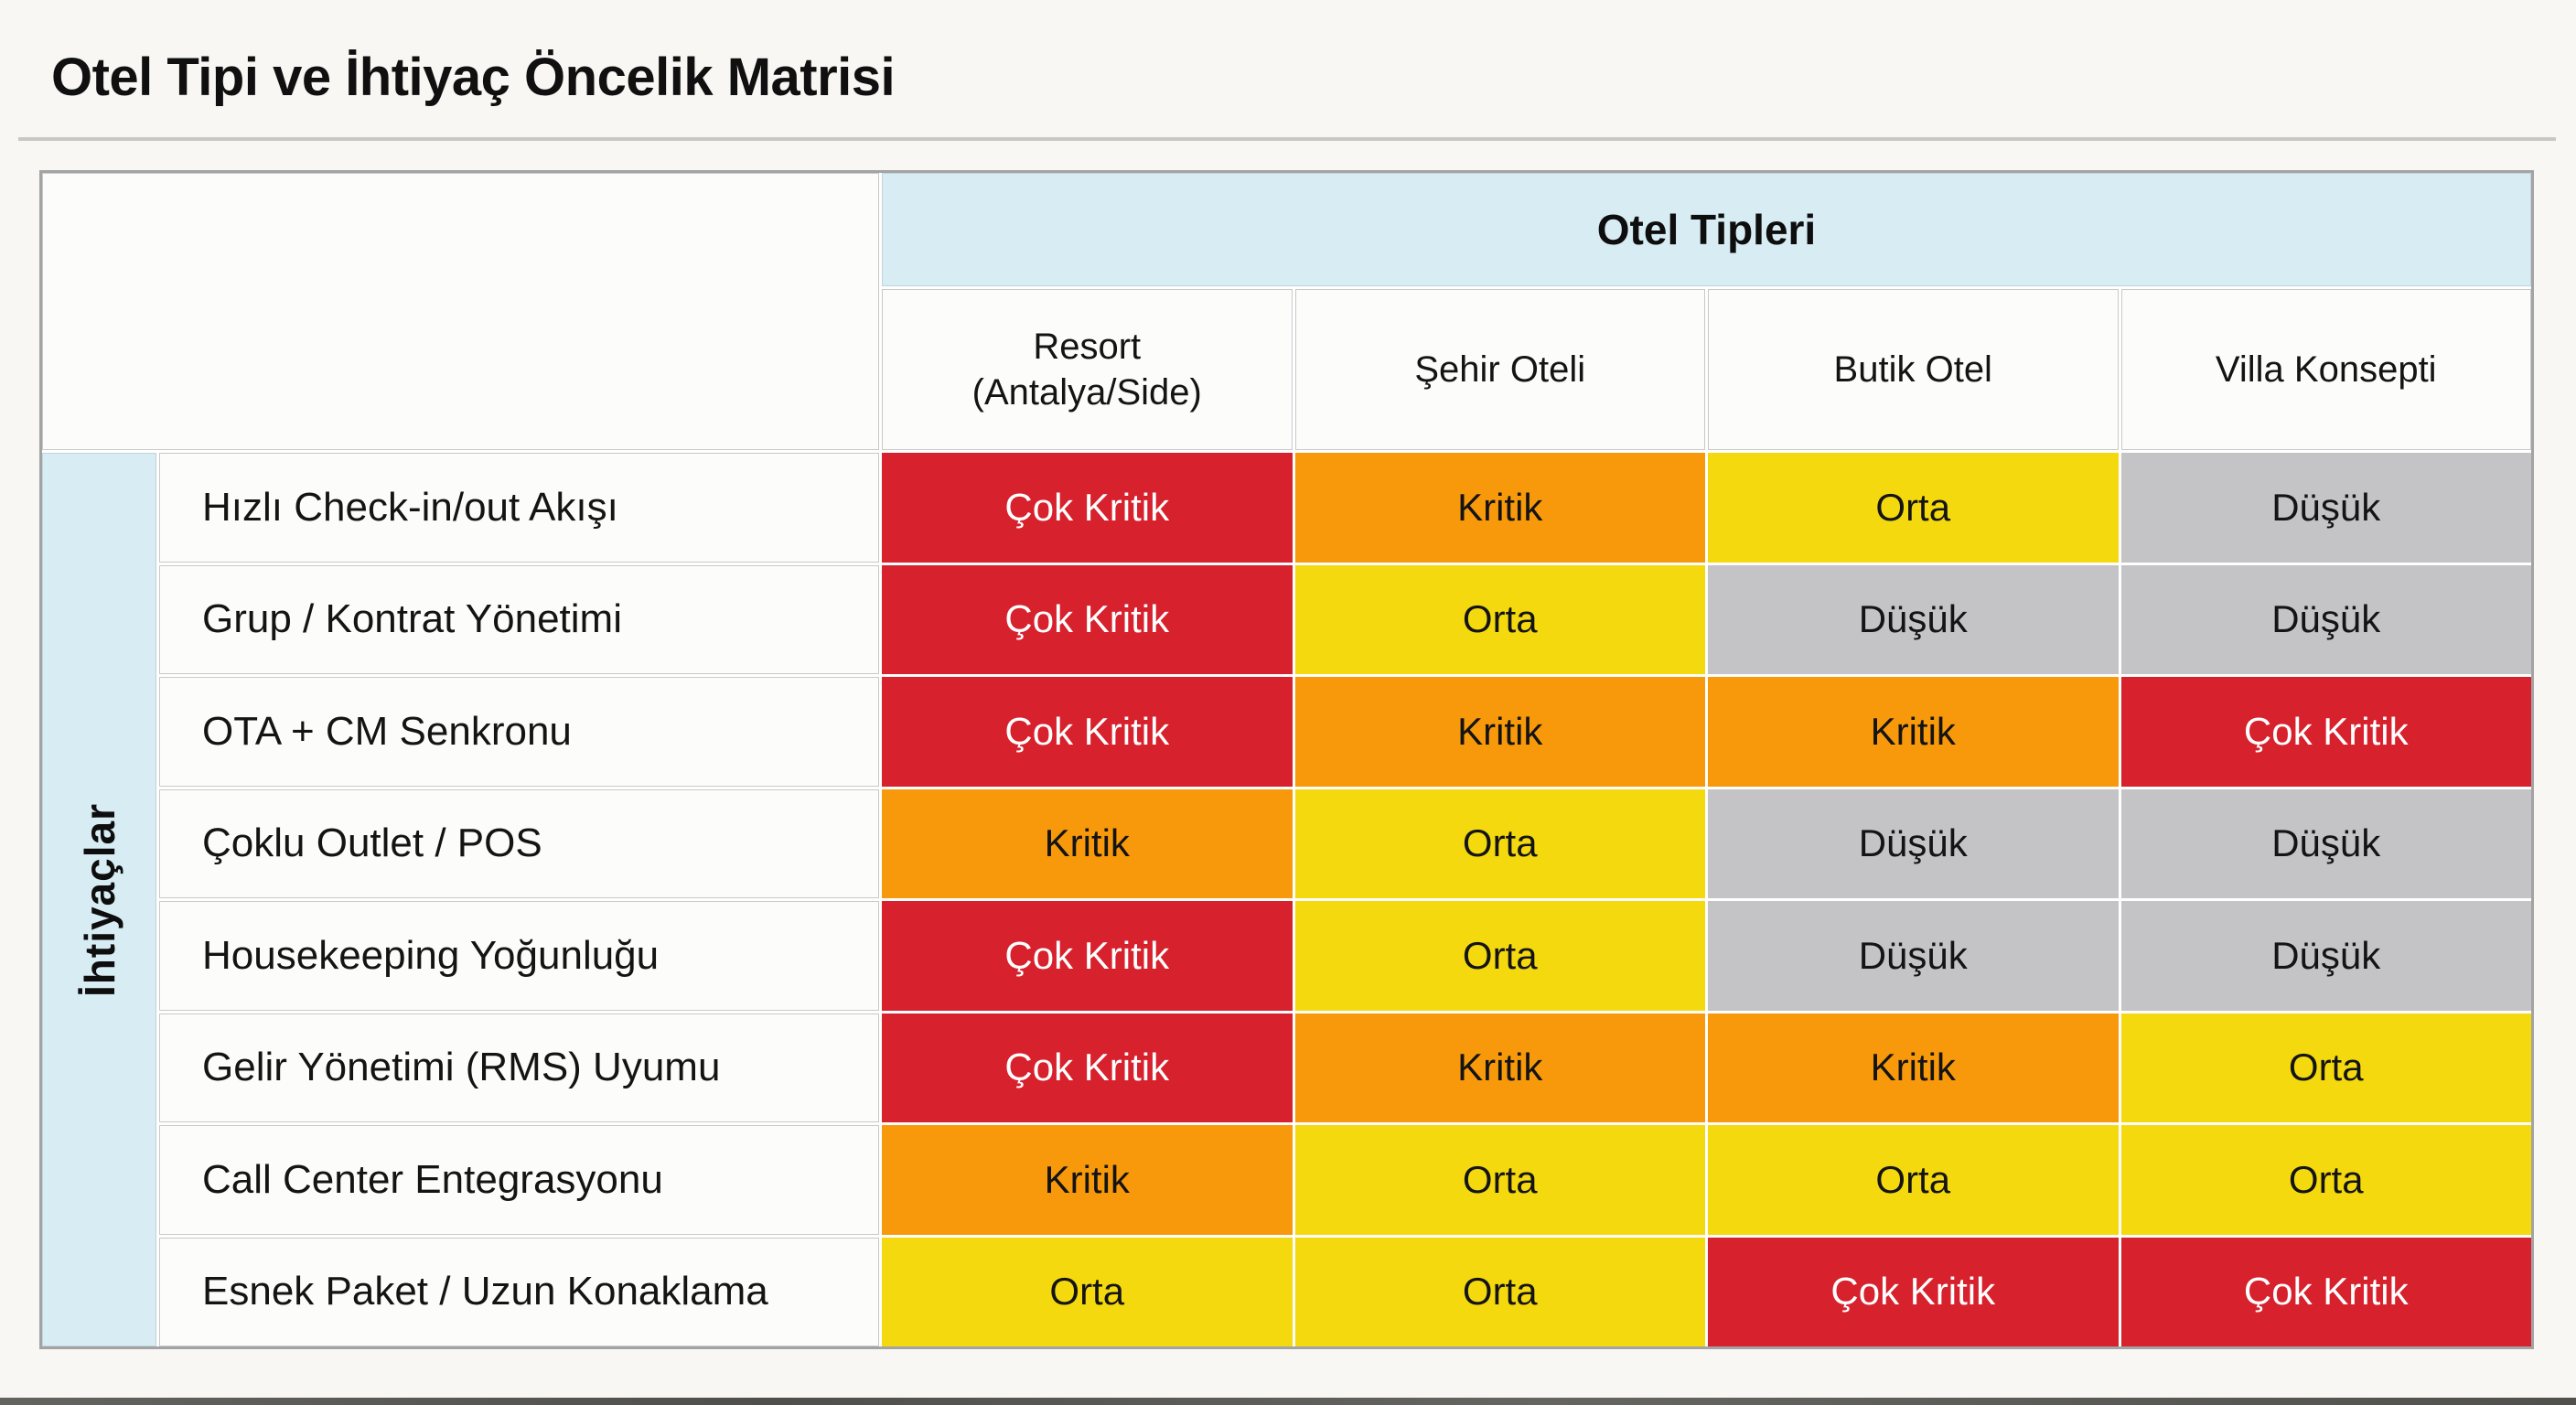 This screenshot has width=2576, height=1405. Describe the element at coordinates (519, 956) in the screenshot. I see `row-label: Housekeeping Yoğunluğu` at that location.